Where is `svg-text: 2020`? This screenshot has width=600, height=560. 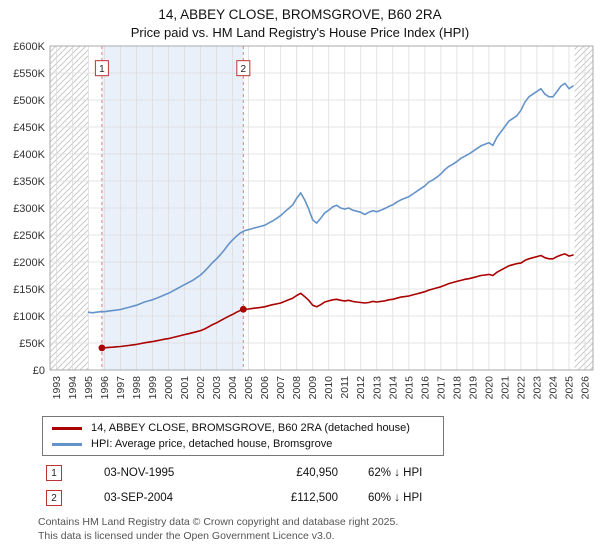 svg-text: 2020 is located at coordinates (489, 388).